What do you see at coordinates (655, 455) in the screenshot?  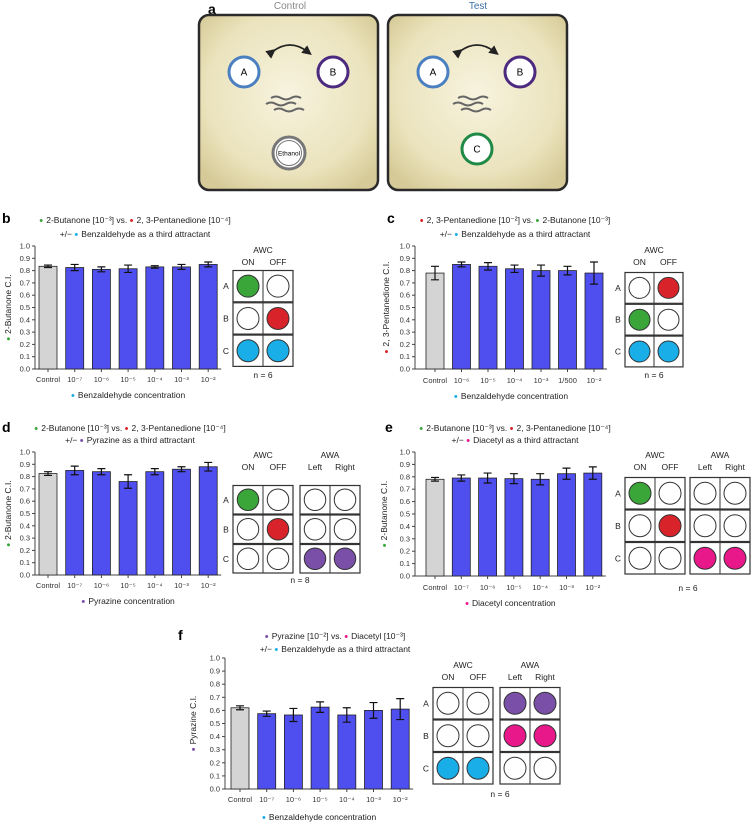 I see `grid-header-awc: AWC` at bounding box center [655, 455].